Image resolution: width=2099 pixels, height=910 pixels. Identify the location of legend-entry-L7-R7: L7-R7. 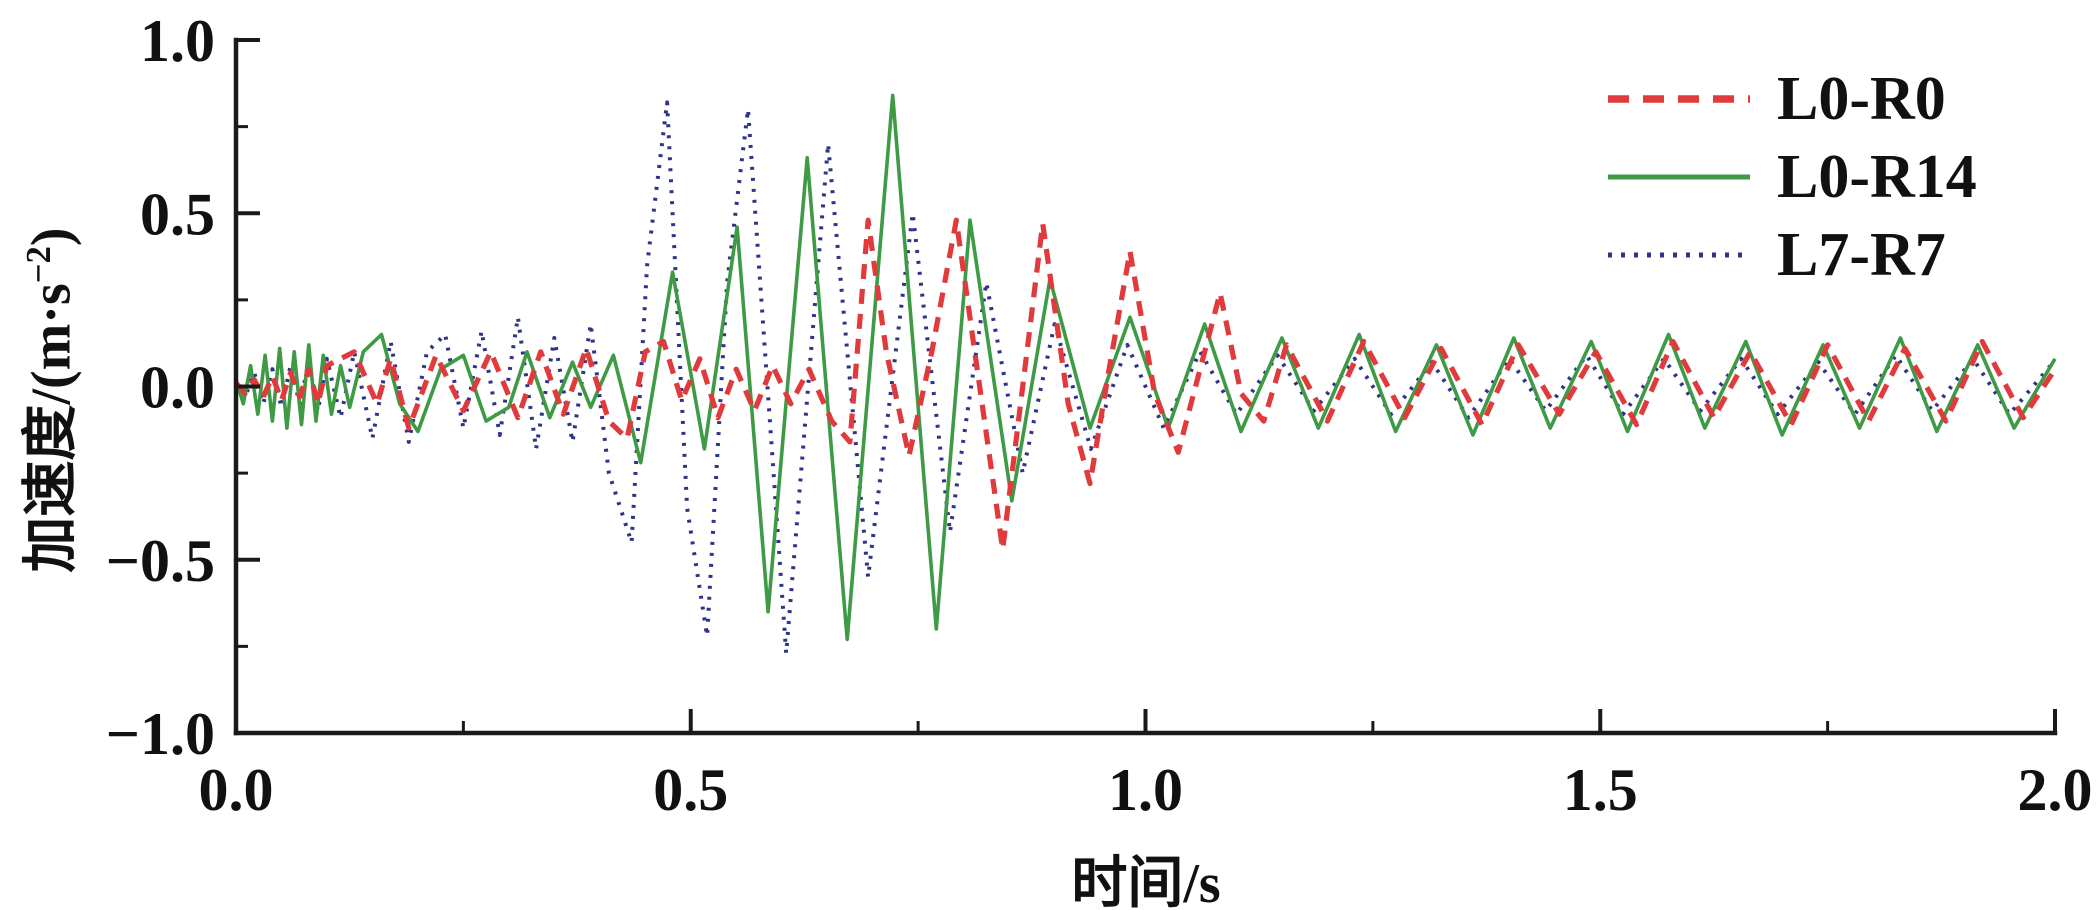
(1791, 255).